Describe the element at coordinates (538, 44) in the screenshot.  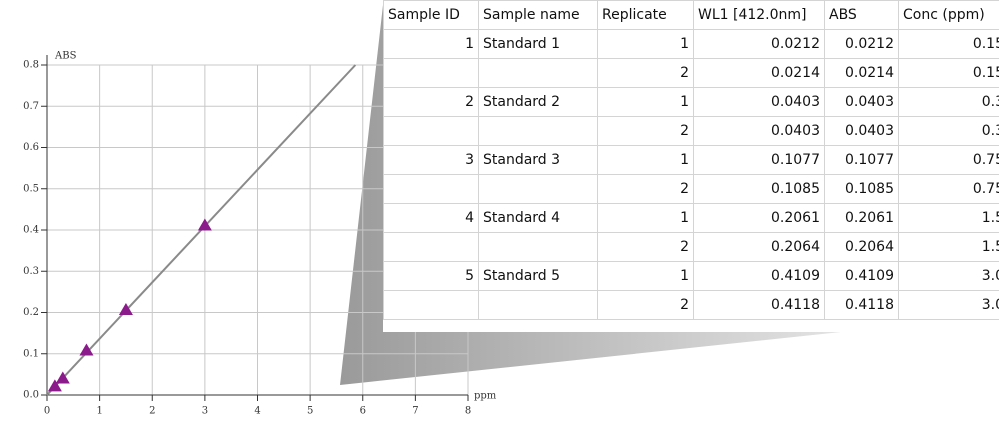
I see `table-cell: Standard 1` at that location.